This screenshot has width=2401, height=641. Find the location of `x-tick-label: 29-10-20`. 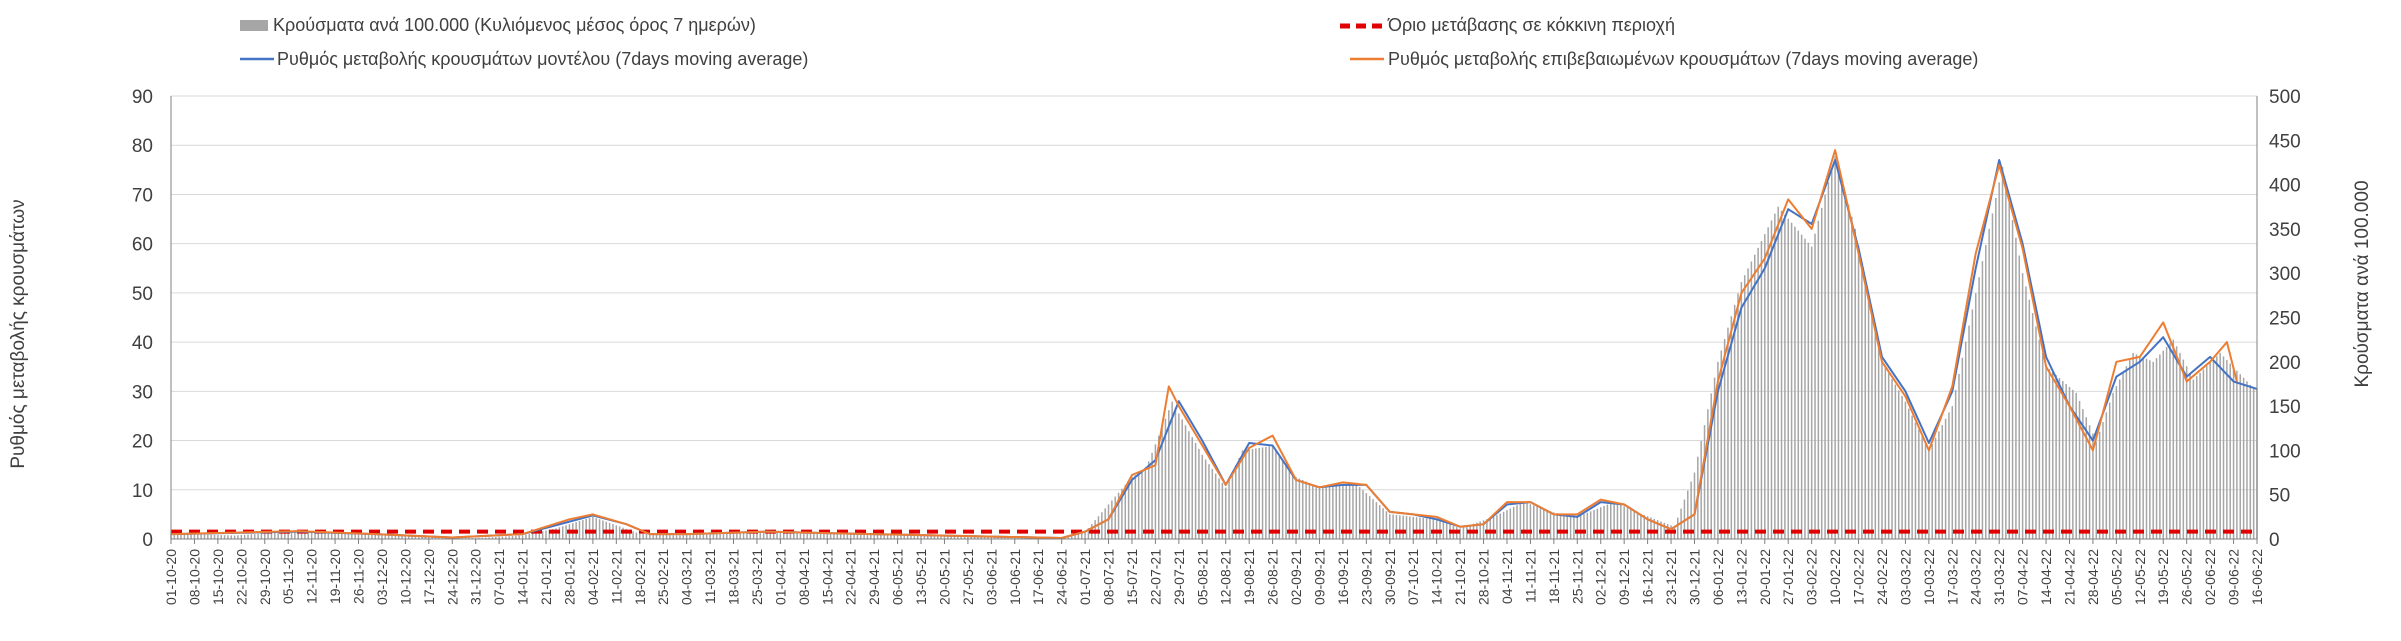

x-tick-label: 29-10-20 is located at coordinates (265, 577).